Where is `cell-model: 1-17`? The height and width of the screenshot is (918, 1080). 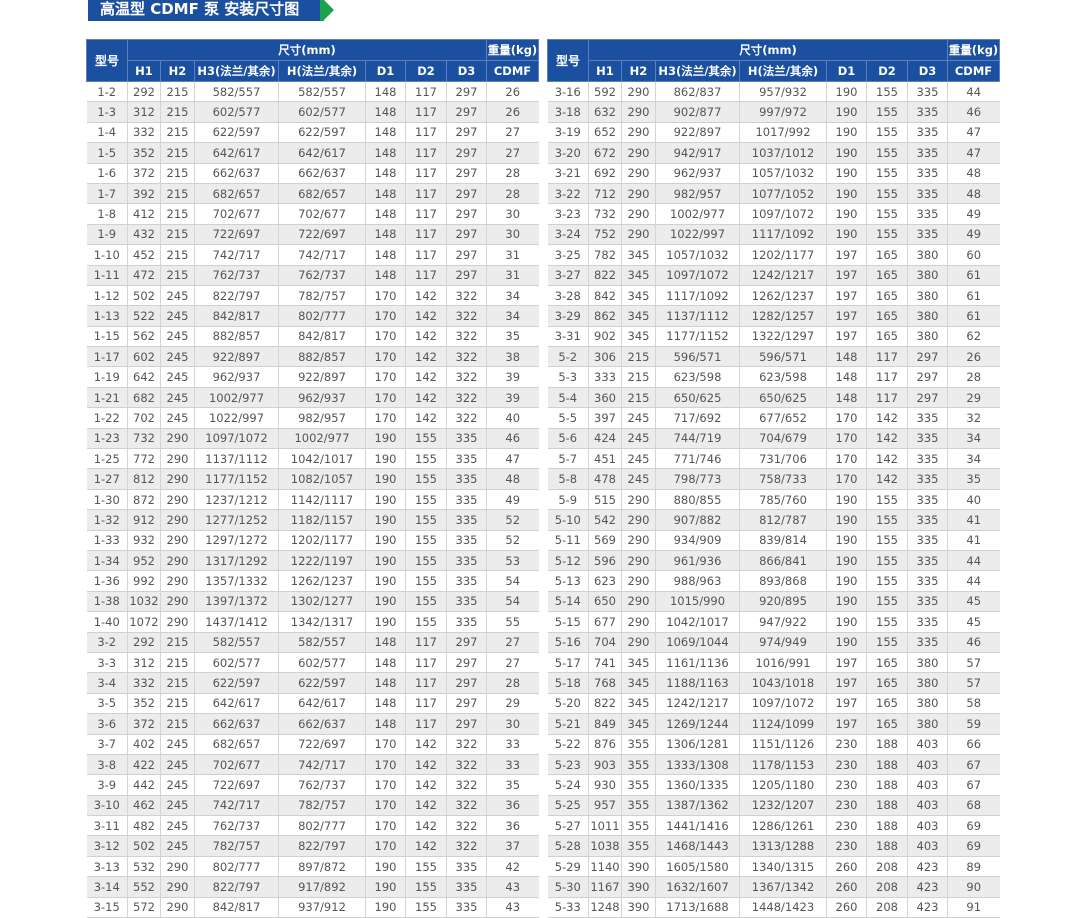
cell-model: 1-17 is located at coordinates (107, 357).